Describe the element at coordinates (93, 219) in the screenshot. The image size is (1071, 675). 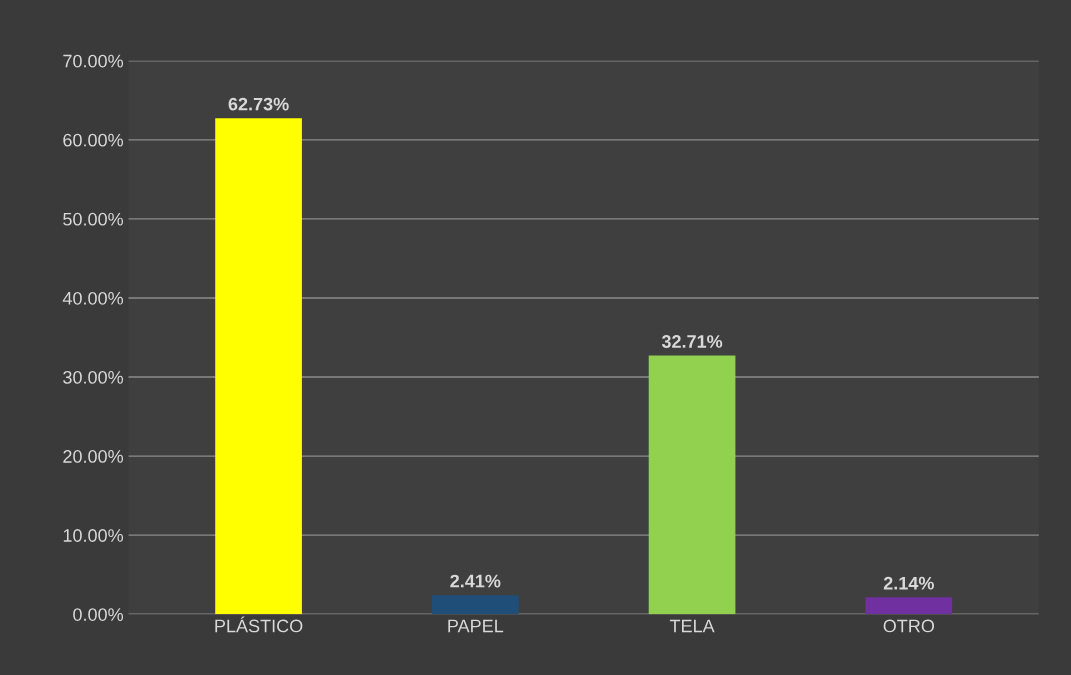
I see `y-tick-label: 50.00%` at that location.